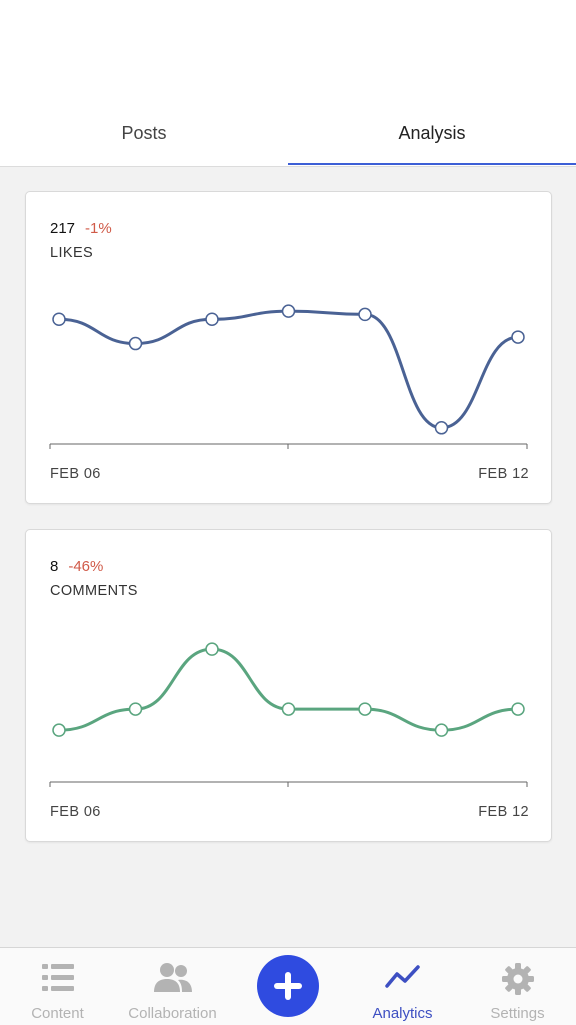  What do you see at coordinates (63, 228) in the screenshot?
I see `likes-count: 217` at bounding box center [63, 228].